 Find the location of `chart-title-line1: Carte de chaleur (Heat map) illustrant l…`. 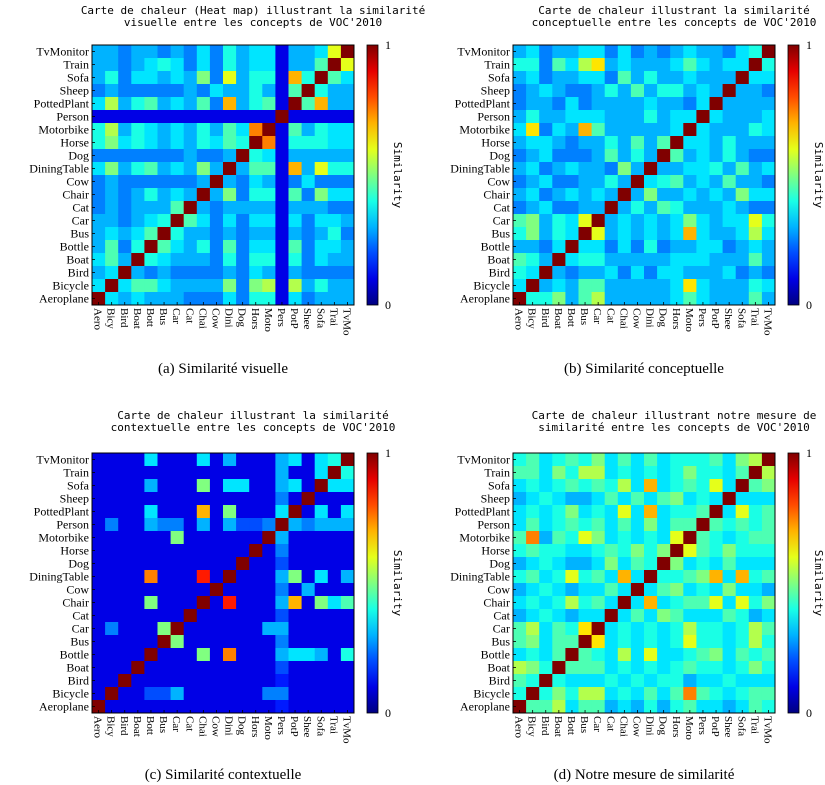

chart-title-line1: Carte de chaleur (Heat map) illustrant l… is located at coordinates (253, 10).